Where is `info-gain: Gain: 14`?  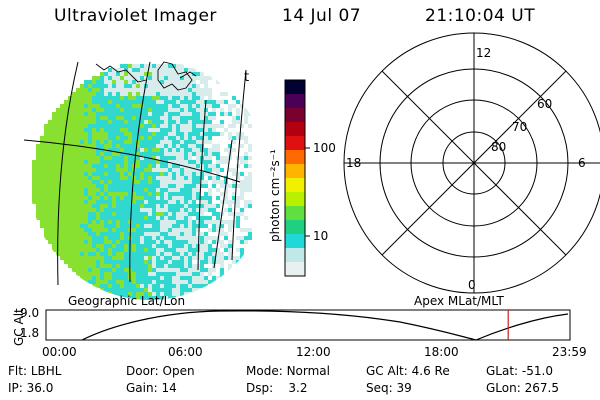
info-gain: Gain: 14 is located at coordinates (151, 388).